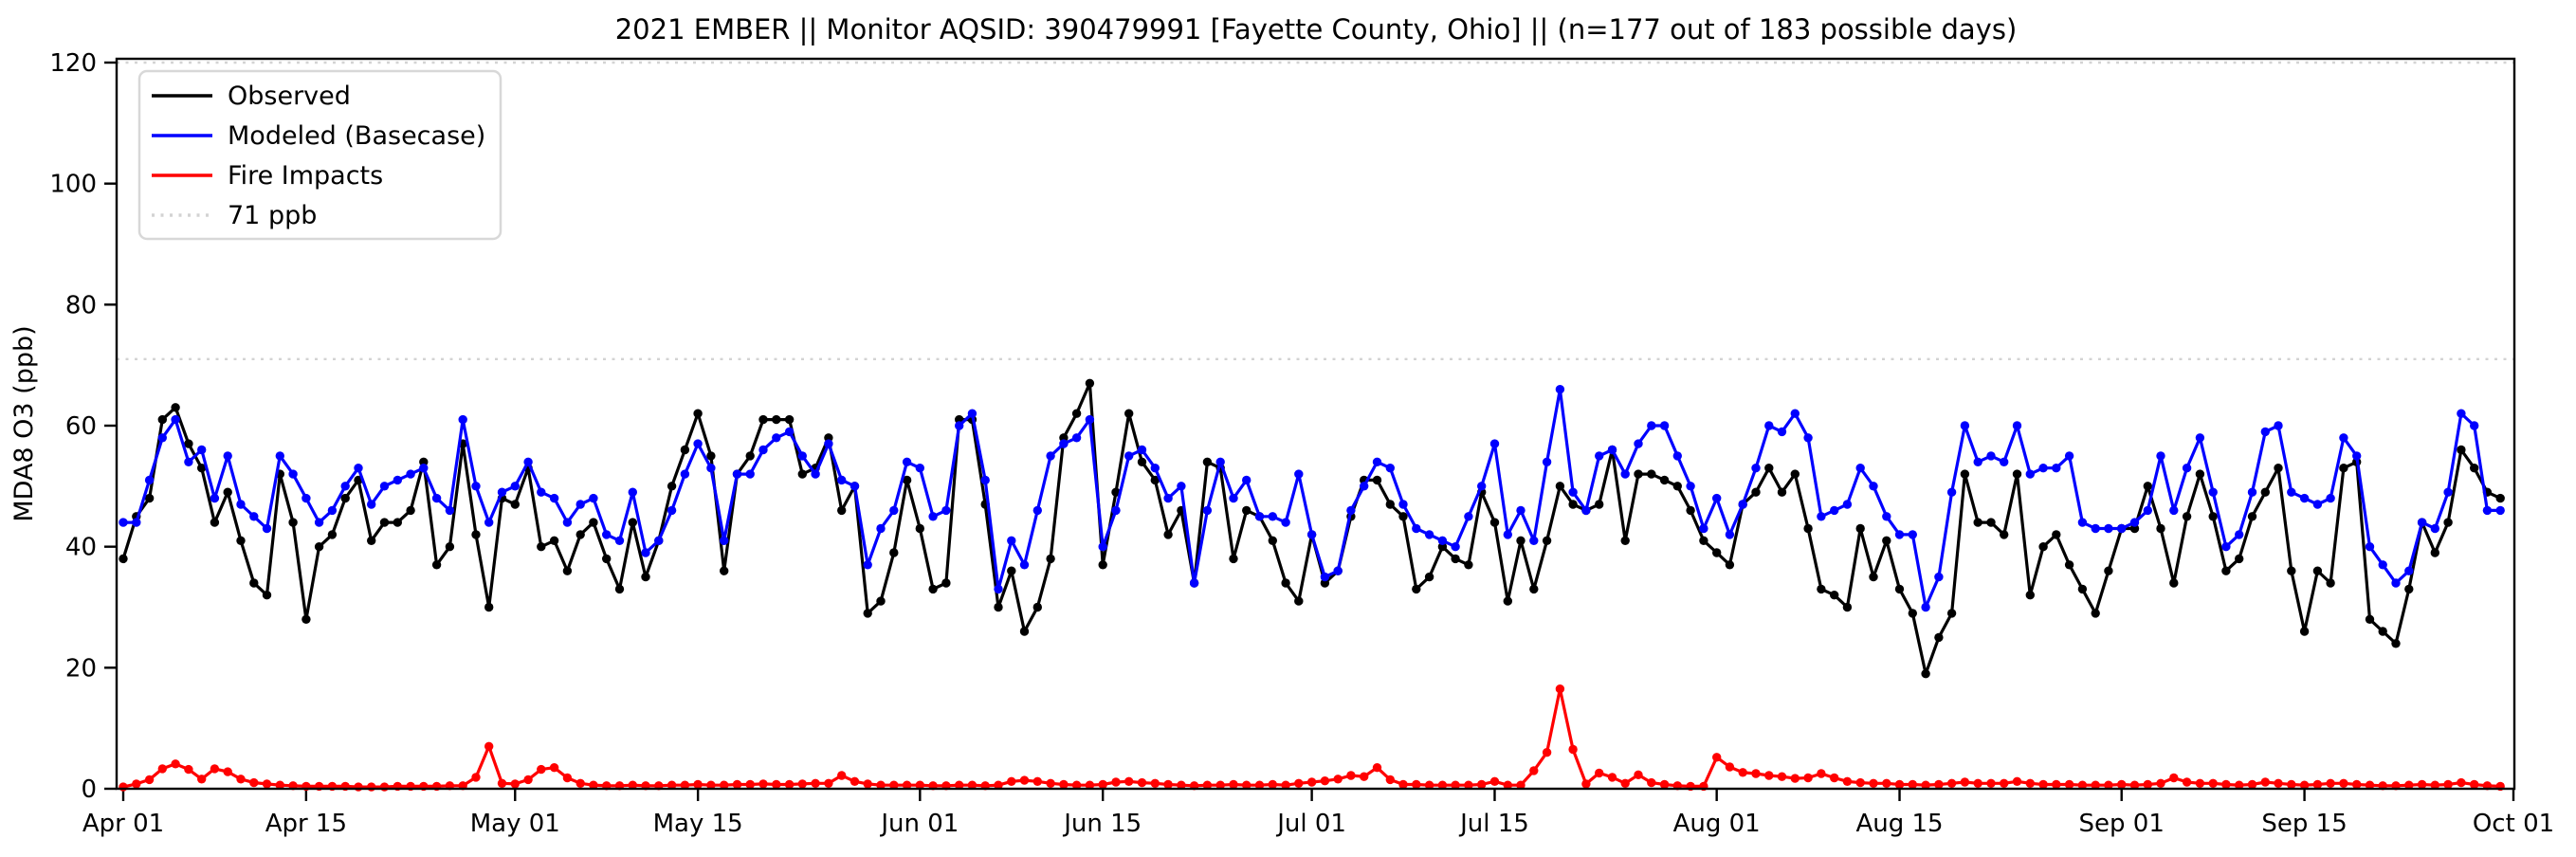 The image size is (2576, 857). What do you see at coordinates (1310, 824) in the screenshot?
I see `x-tick-label-jul-01: Jul 01` at bounding box center [1310, 824].